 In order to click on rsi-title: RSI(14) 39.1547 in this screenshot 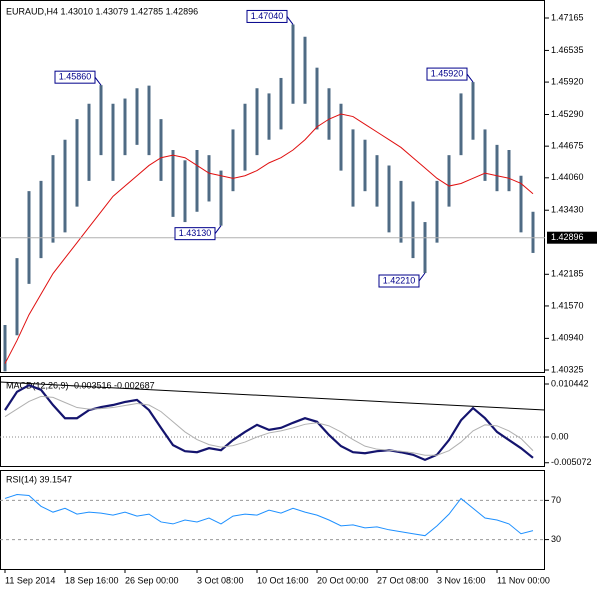, I will do `click(39, 479)`.